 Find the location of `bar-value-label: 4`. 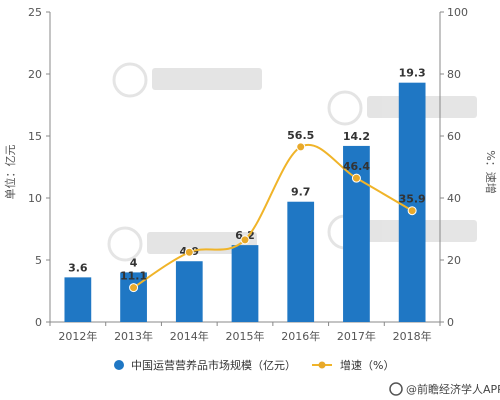

bar-value-label: 4 is located at coordinates (134, 262).